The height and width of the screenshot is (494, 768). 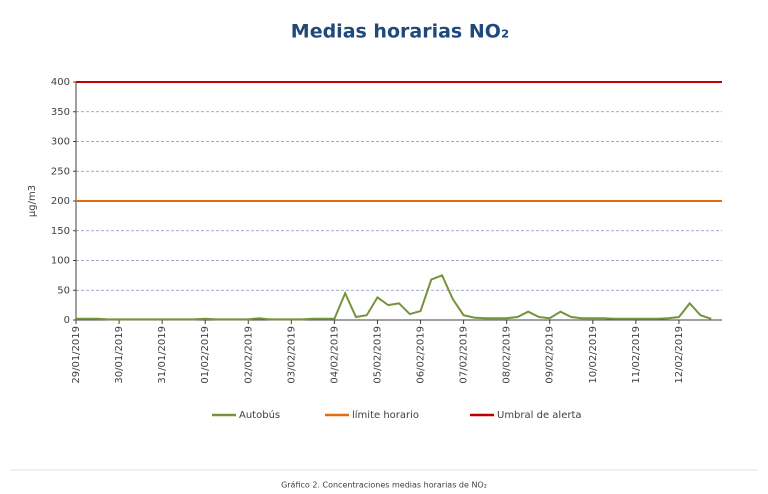 I want to click on x-tick-label: 03/02/2019, so click(x=291, y=355).